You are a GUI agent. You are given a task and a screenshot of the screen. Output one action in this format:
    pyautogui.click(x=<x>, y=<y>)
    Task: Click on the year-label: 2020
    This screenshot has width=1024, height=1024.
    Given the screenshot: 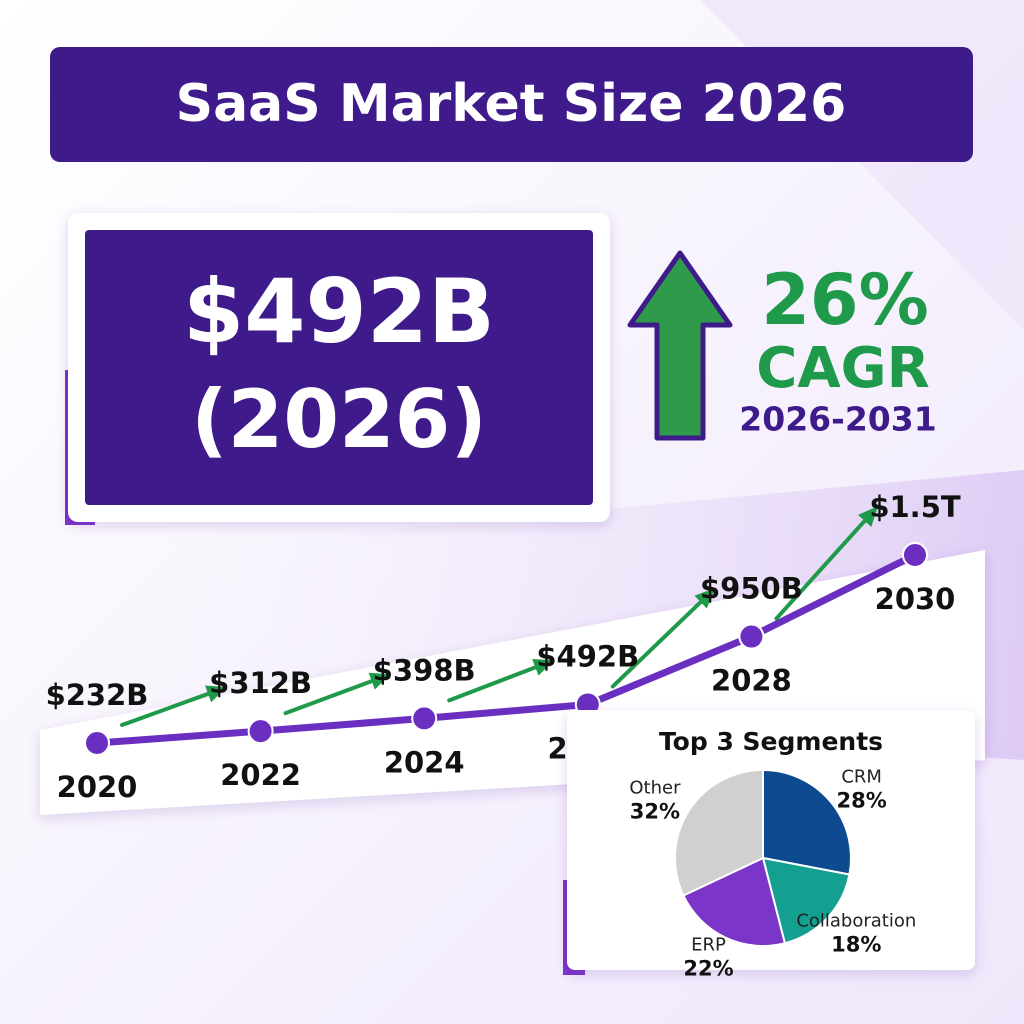 What is the action you would take?
    pyautogui.click(x=97, y=787)
    